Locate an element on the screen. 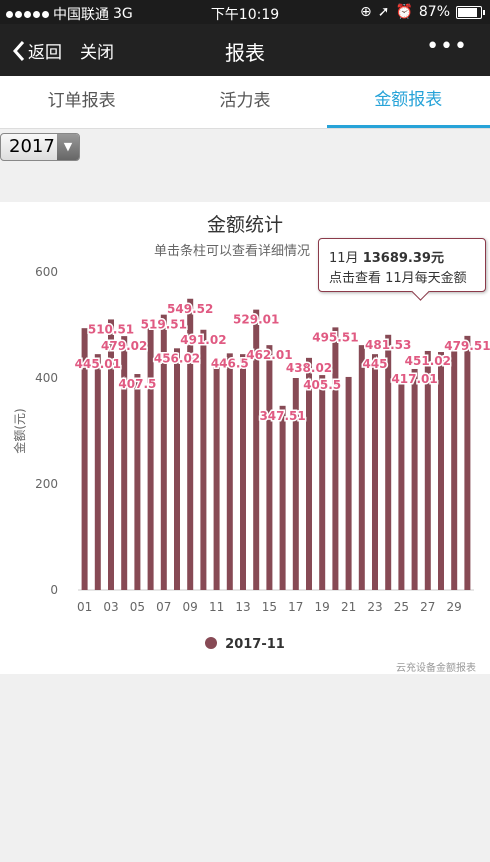 This screenshot has height=862, width=490. chart-tooltip: 11月 13689.39元 点击查看 11月每天金额 is located at coordinates (402, 265).